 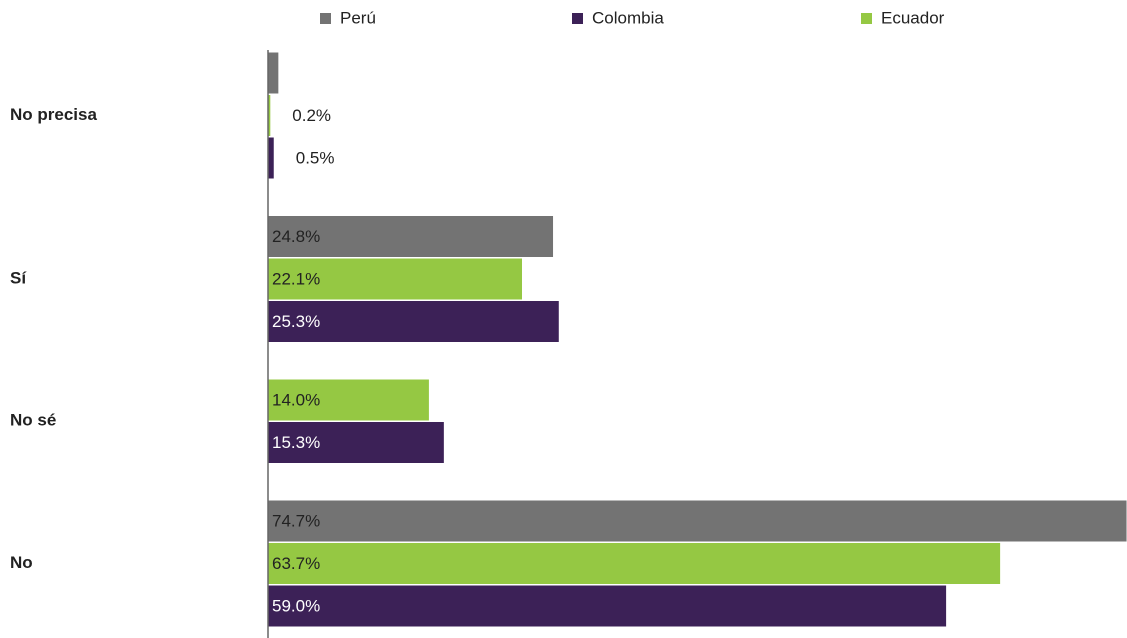 I want to click on value-label: 63.7%, so click(x=296, y=563).